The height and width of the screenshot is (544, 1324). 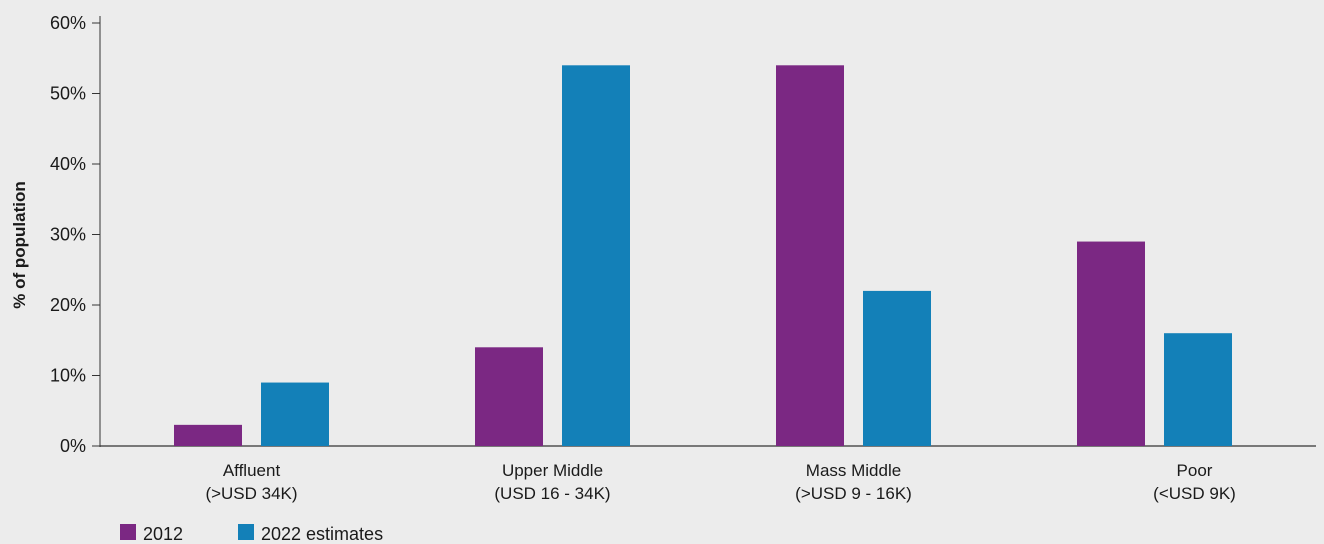 I want to click on y-tick-label: 50%, so click(x=68, y=94).